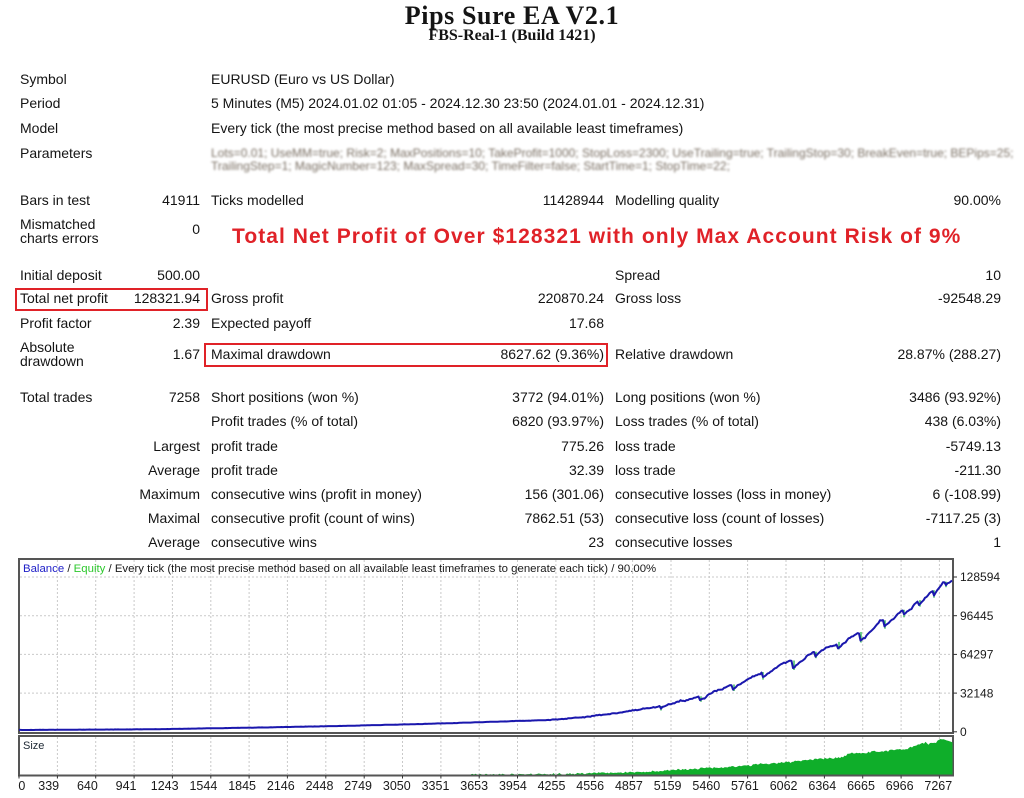 The height and width of the screenshot is (798, 1024). What do you see at coordinates (242, 786) in the screenshot?
I see `svg-text: 1845` at bounding box center [242, 786].